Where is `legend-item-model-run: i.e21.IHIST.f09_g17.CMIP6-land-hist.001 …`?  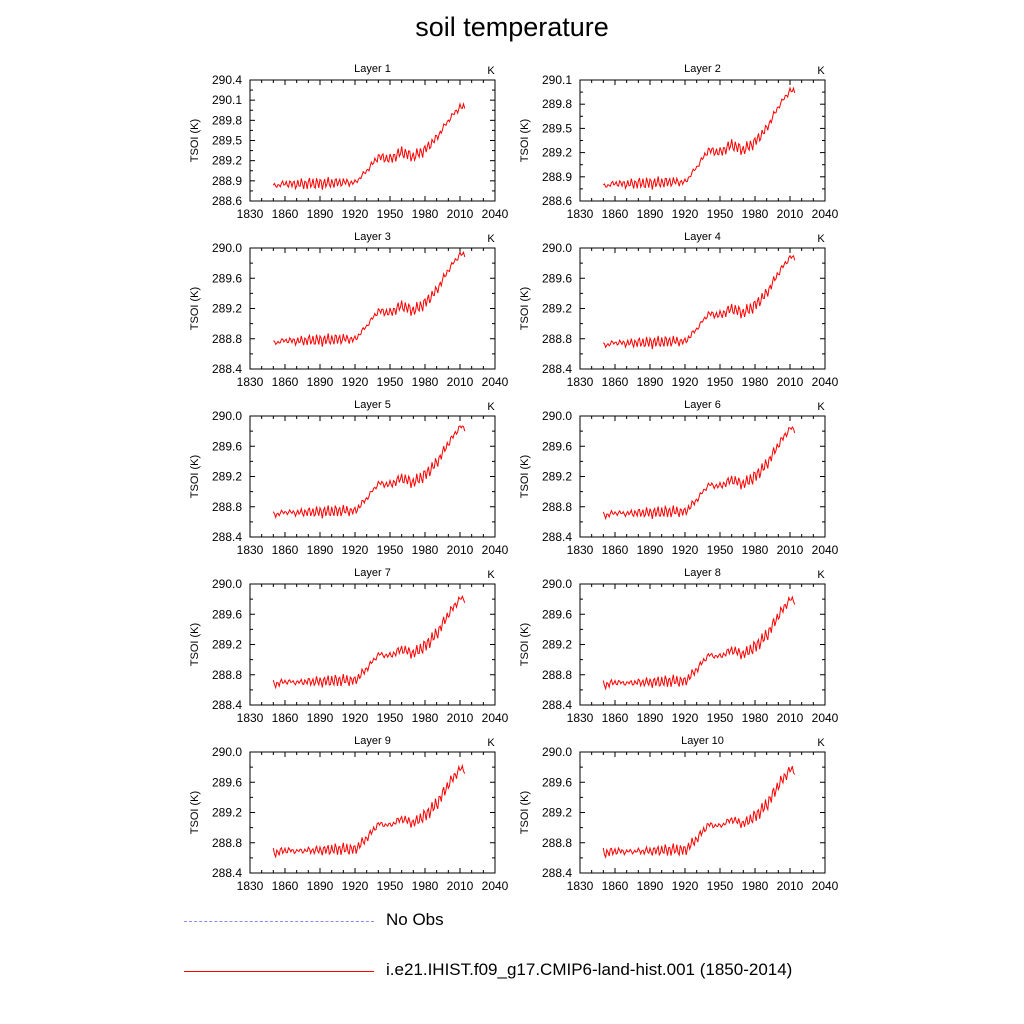
legend-item-model-run: i.e21.IHIST.f09_g17.CMIP6-land-hist.001 … is located at coordinates (534, 972).